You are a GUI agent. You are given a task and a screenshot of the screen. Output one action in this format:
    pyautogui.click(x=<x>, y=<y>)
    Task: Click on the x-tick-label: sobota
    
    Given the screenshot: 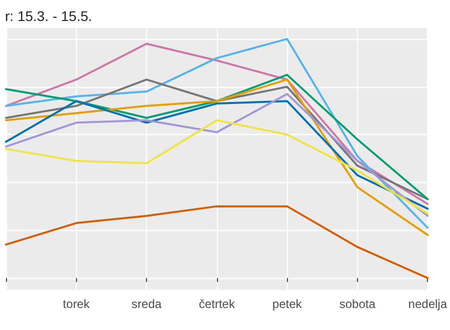 What is the action you would take?
    pyautogui.click(x=357, y=304)
    